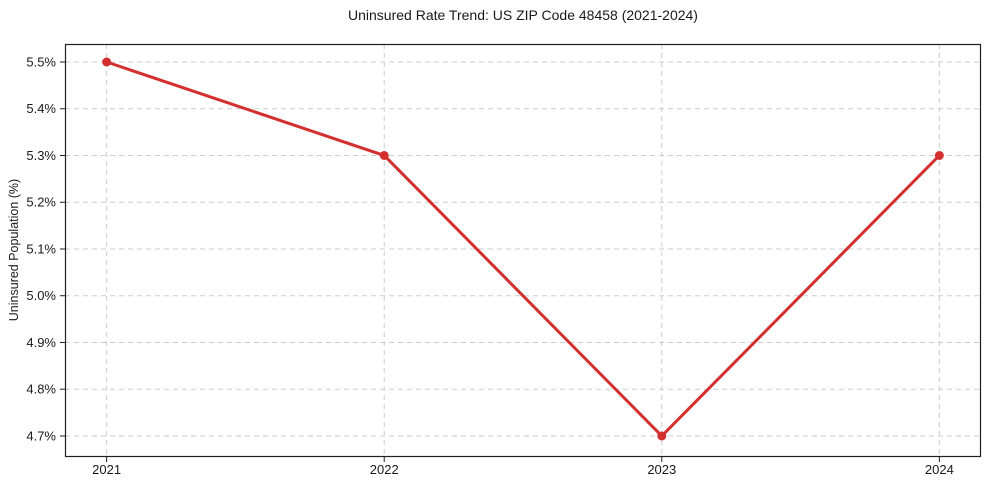 The image size is (989, 490). Describe the element at coordinates (41, 435) in the screenshot. I see `y-tick-label: 4.7%` at that location.